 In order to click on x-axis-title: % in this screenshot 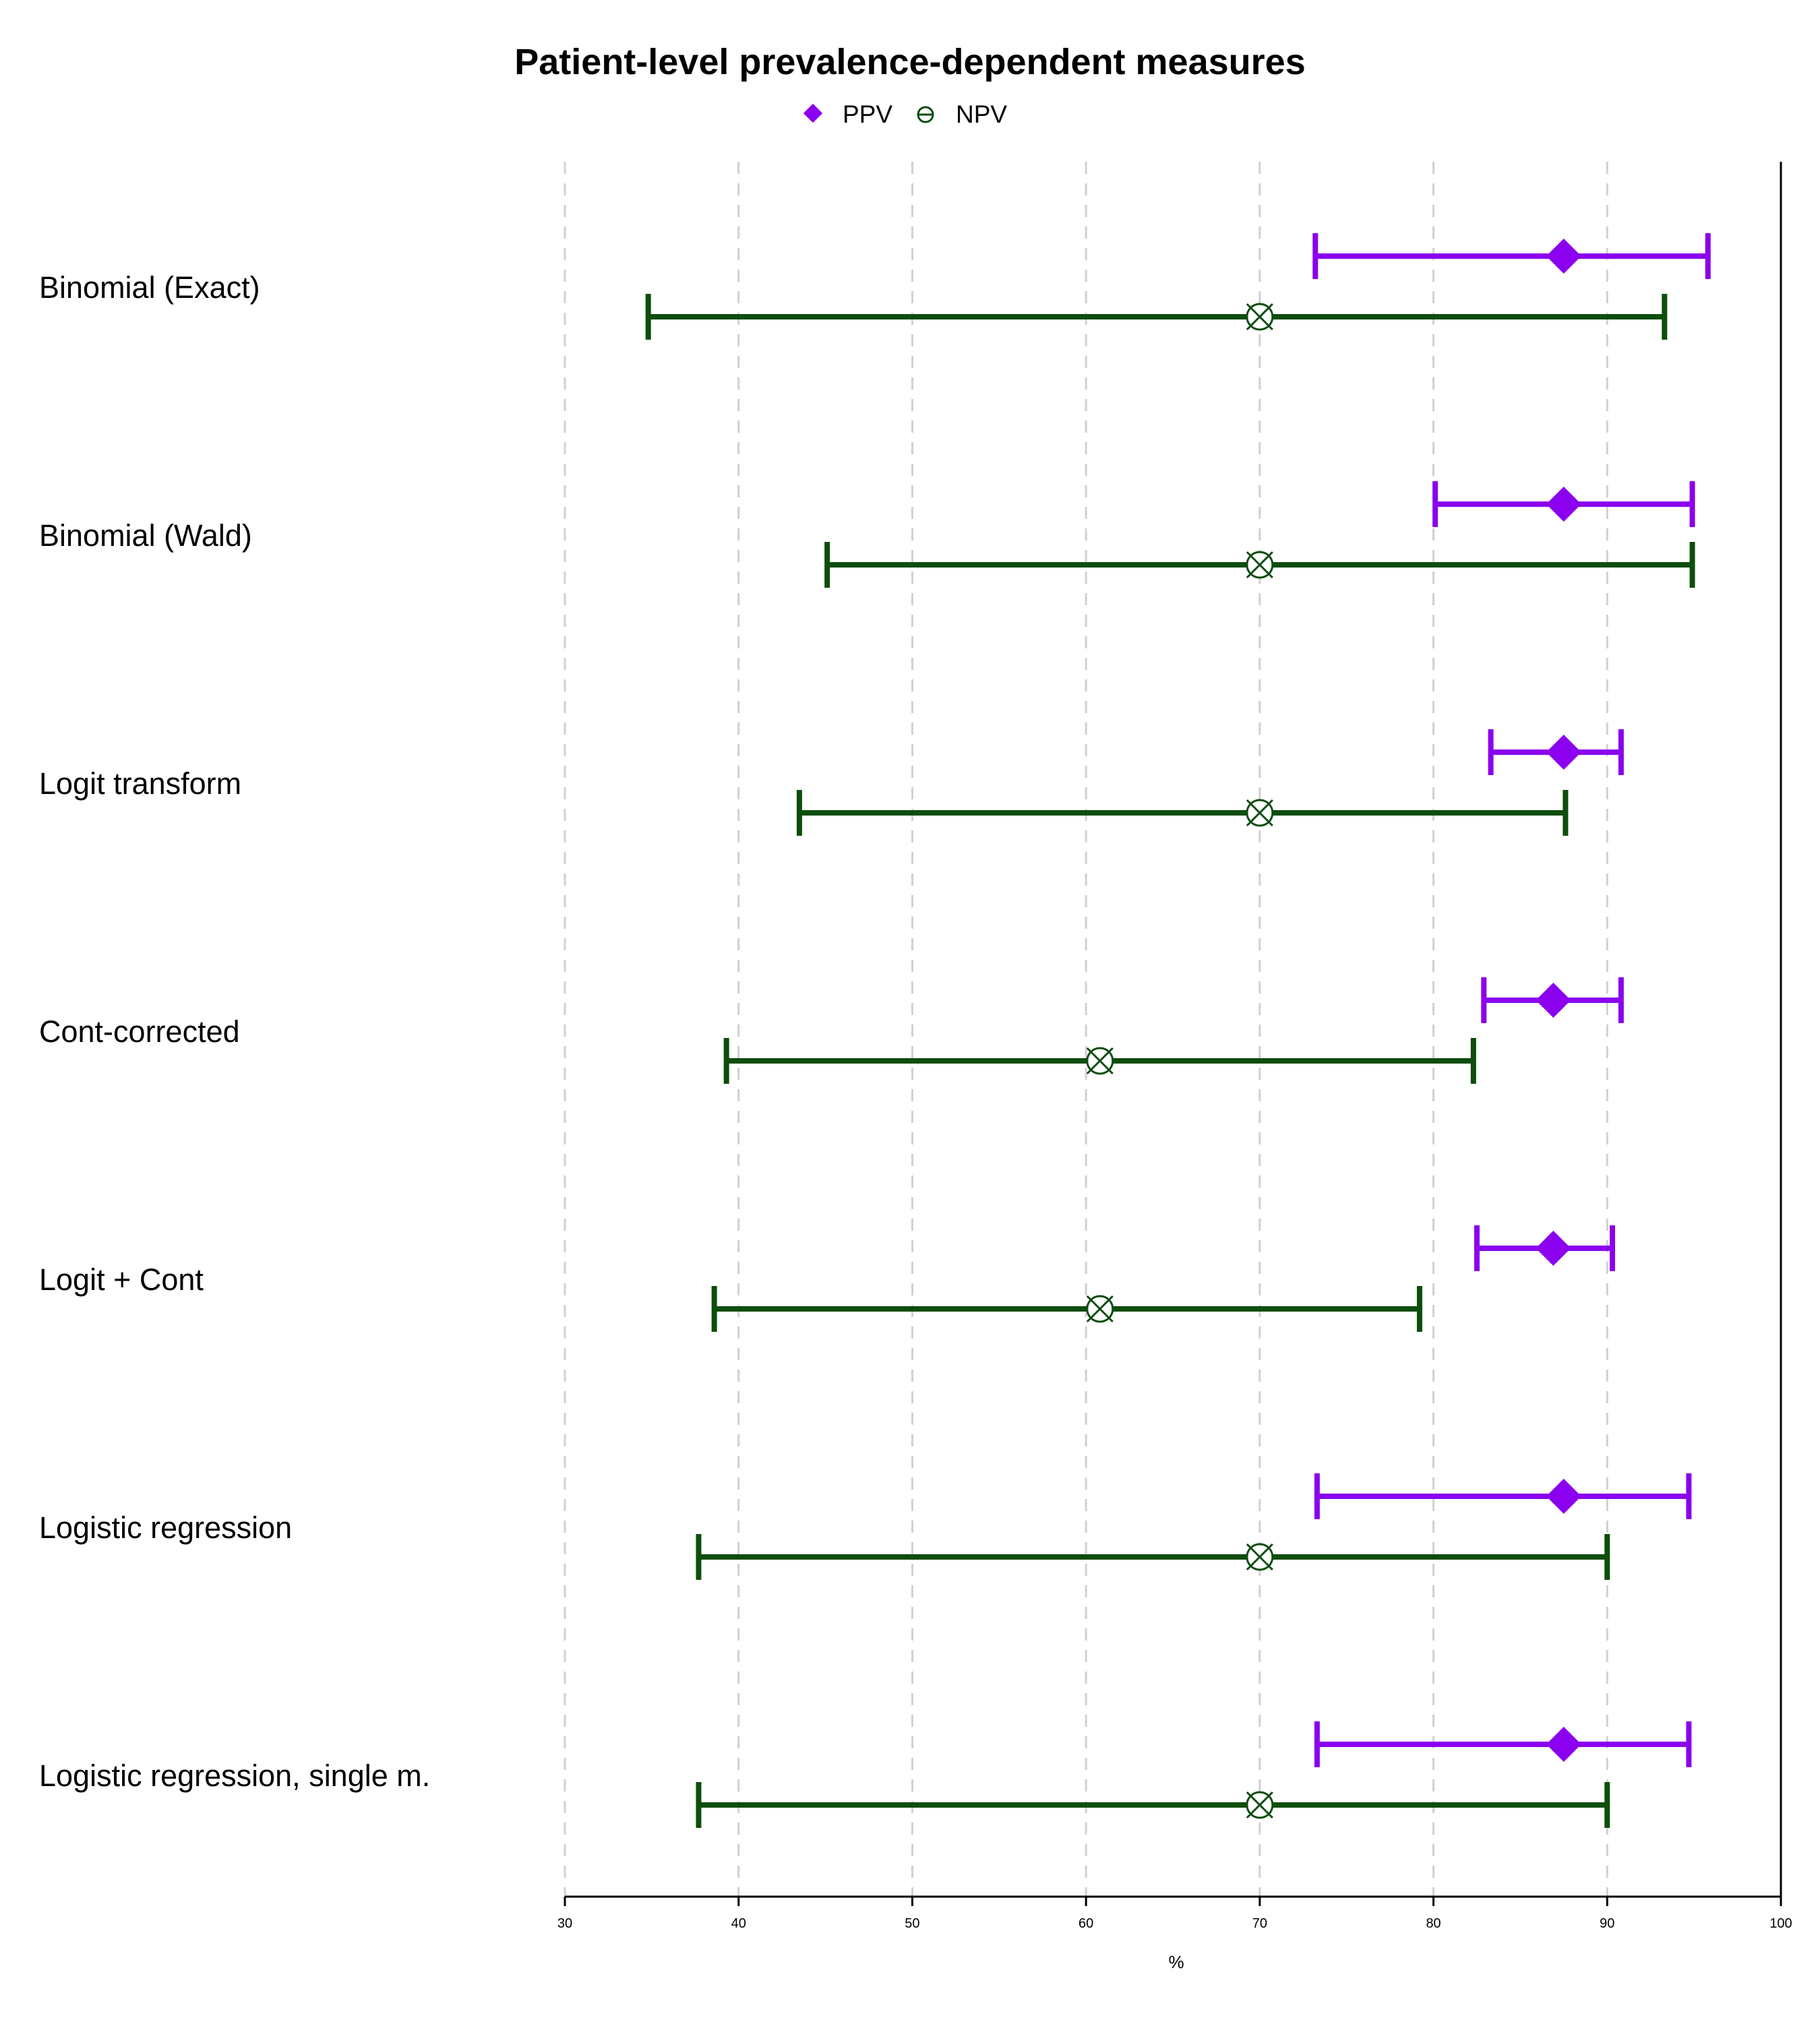, I will do `click(1176, 1962)`.